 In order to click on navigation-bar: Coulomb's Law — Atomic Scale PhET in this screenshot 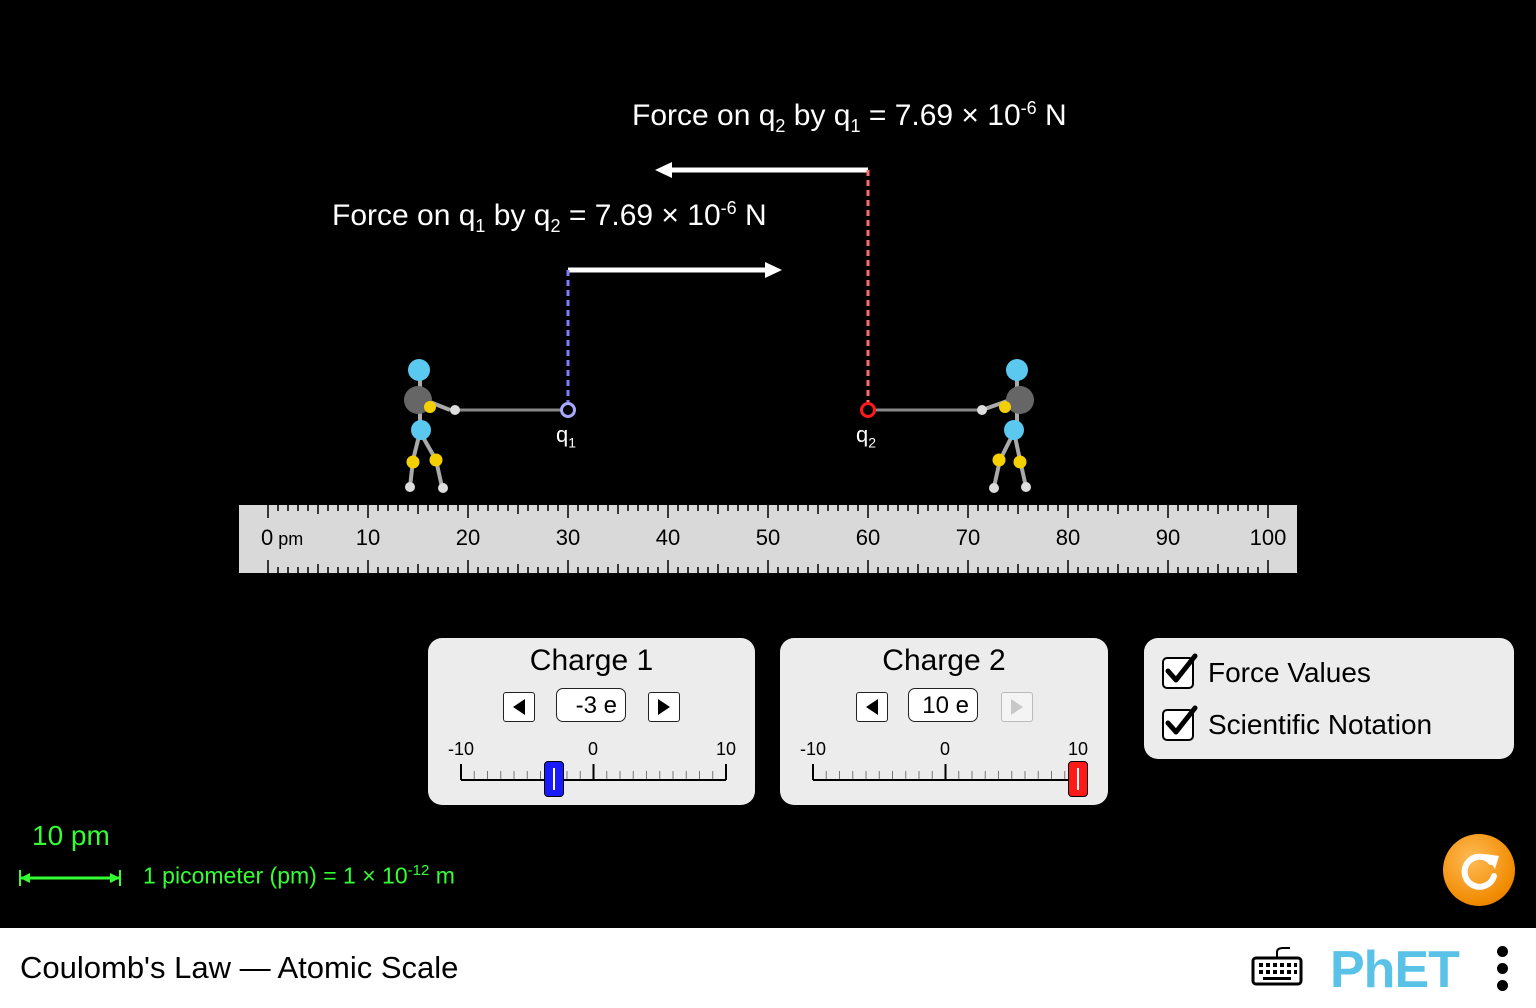, I will do `click(768, 968)`.